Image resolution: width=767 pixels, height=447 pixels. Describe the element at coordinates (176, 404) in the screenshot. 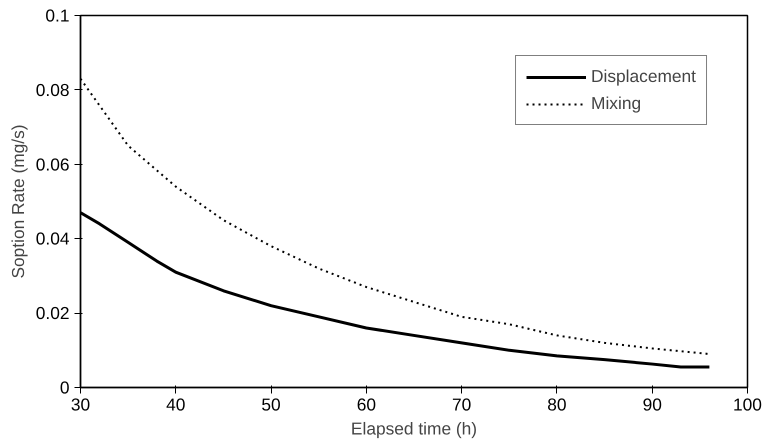

I see `x-tick-label: 40` at that location.